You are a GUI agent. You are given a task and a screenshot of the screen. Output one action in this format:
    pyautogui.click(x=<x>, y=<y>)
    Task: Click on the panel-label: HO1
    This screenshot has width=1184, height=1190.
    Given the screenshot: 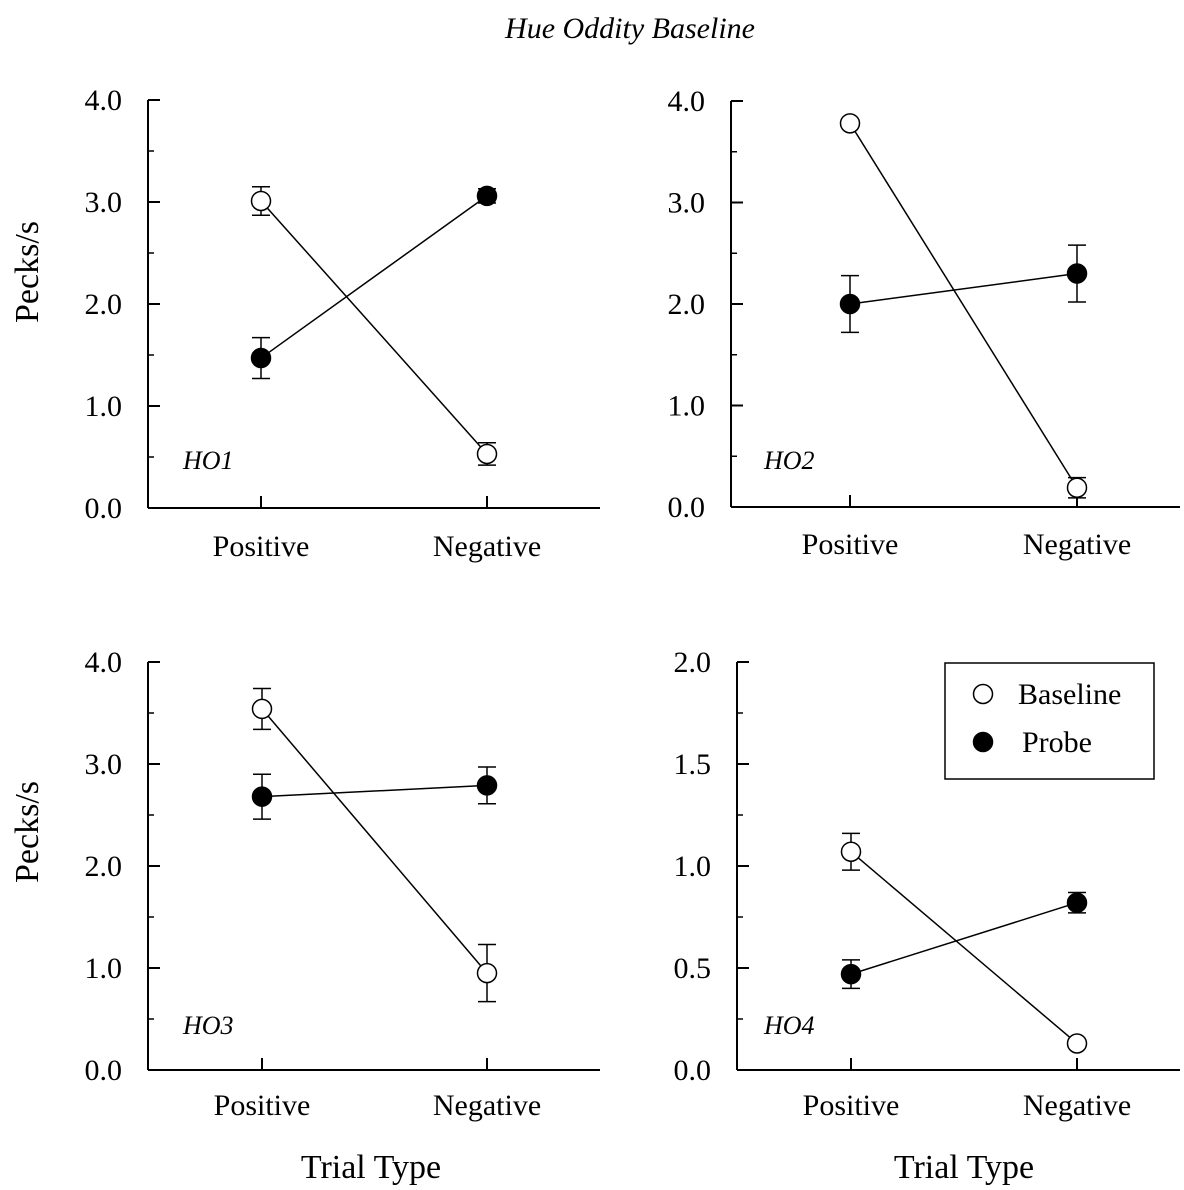 What is the action you would take?
    pyautogui.click(x=208, y=460)
    